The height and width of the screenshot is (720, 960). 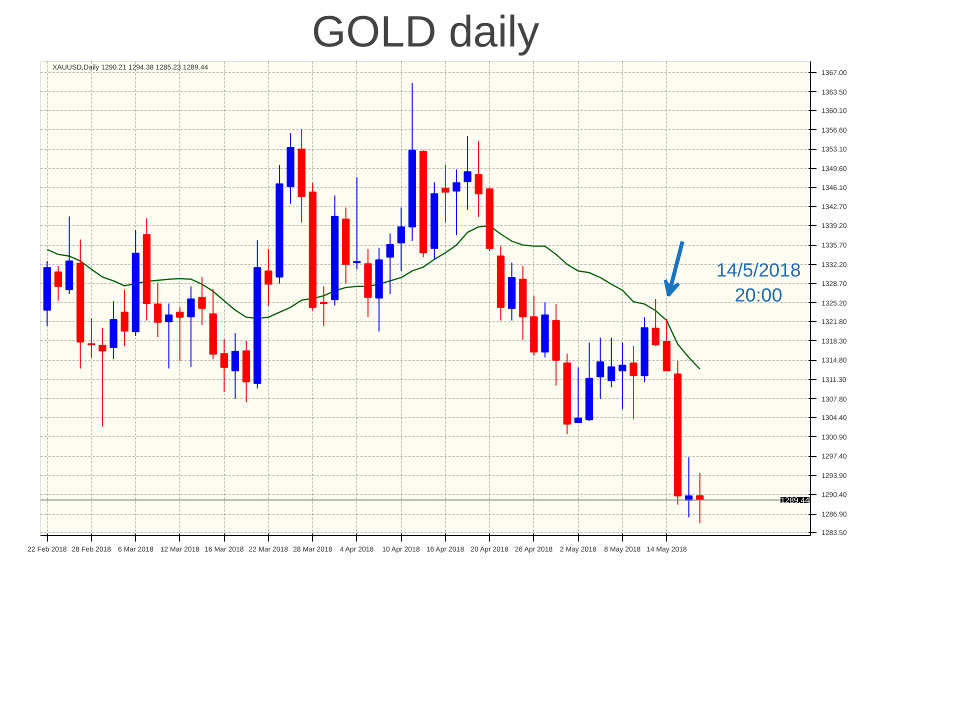 What do you see at coordinates (795, 501) in the screenshot?
I see `ref-line-label: 1289.44` at bounding box center [795, 501].